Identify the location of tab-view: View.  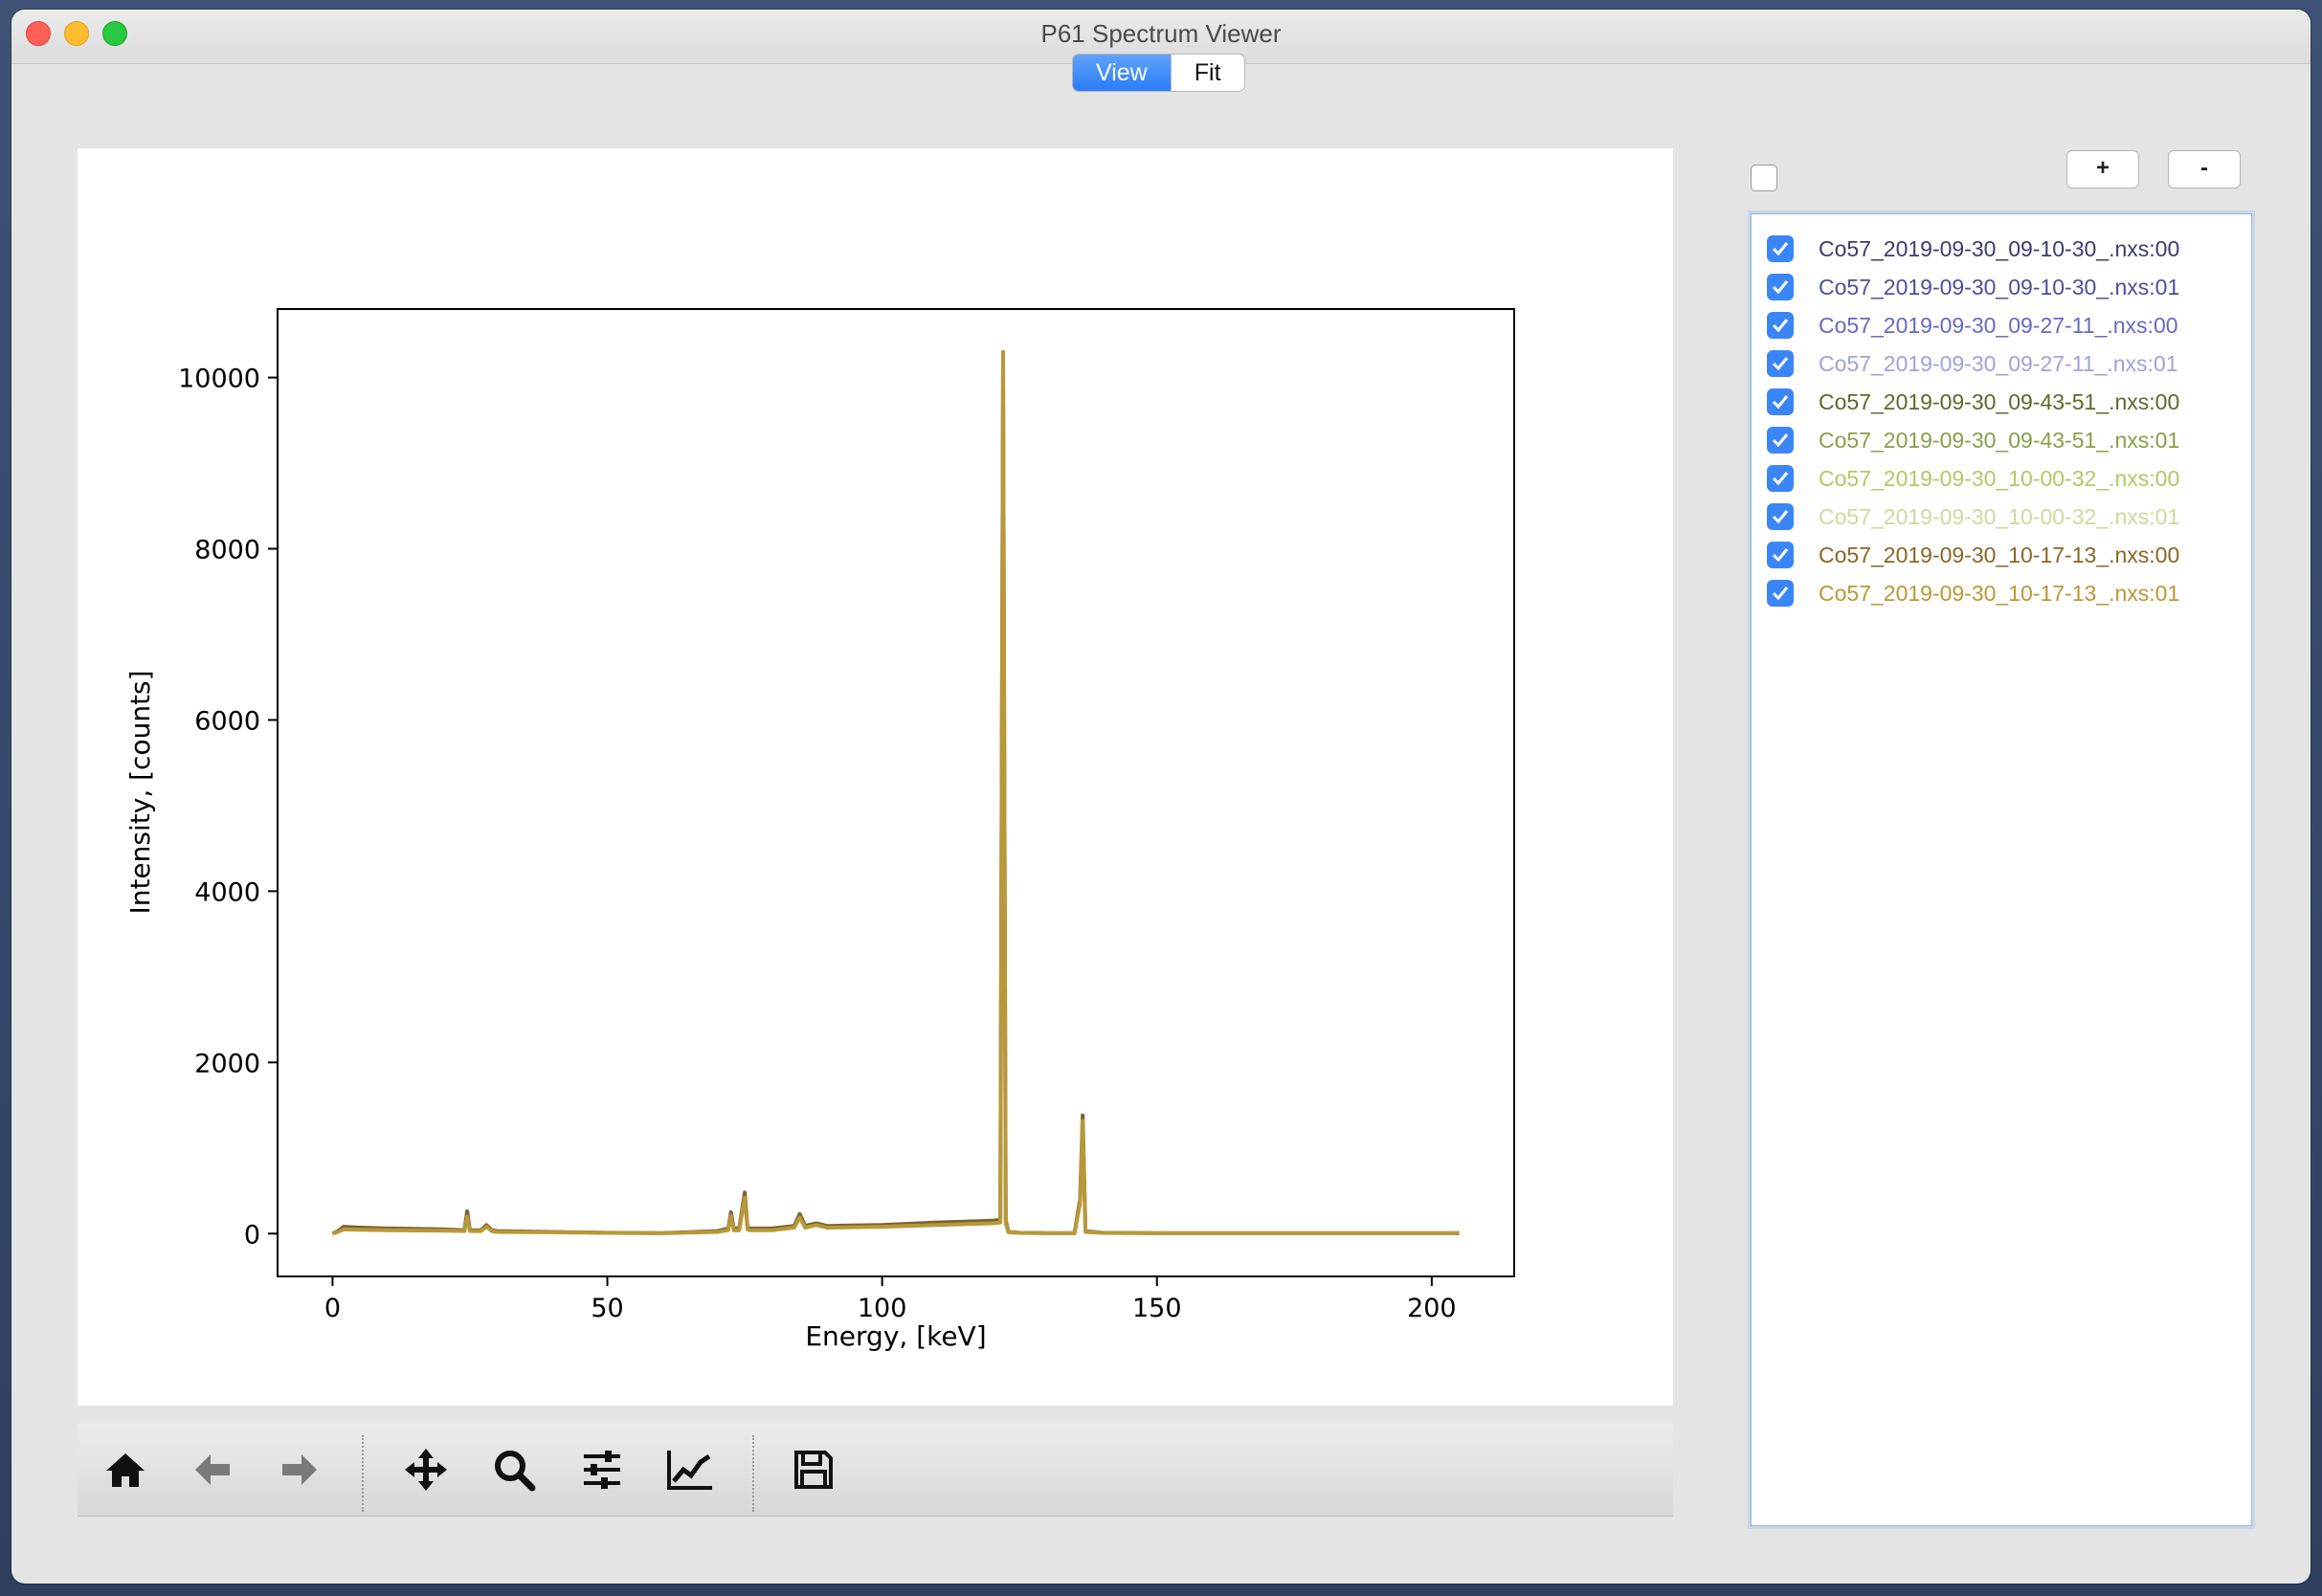
(1122, 73).